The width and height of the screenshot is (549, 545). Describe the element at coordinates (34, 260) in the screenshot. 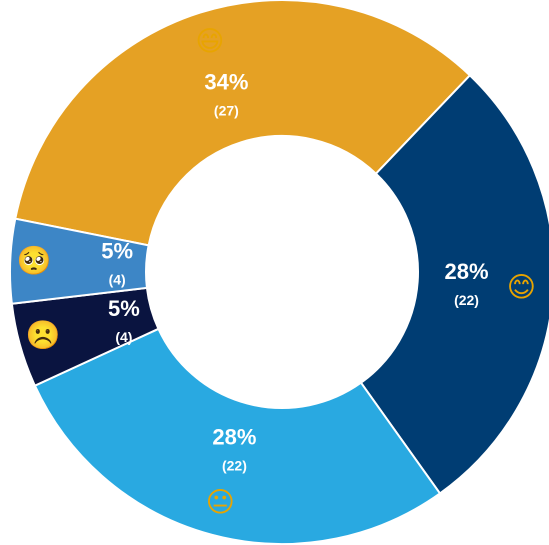

I see `emoji: 🥺` at that location.